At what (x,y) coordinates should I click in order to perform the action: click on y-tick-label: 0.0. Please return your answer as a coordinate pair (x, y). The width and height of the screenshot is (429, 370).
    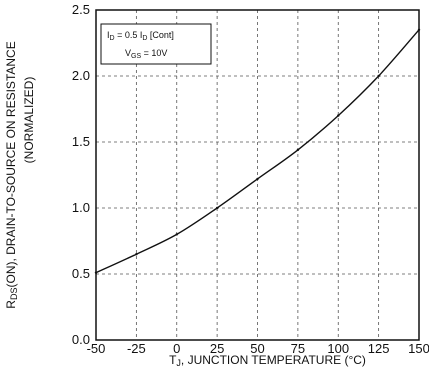
    Looking at the image, I should click on (81, 339).